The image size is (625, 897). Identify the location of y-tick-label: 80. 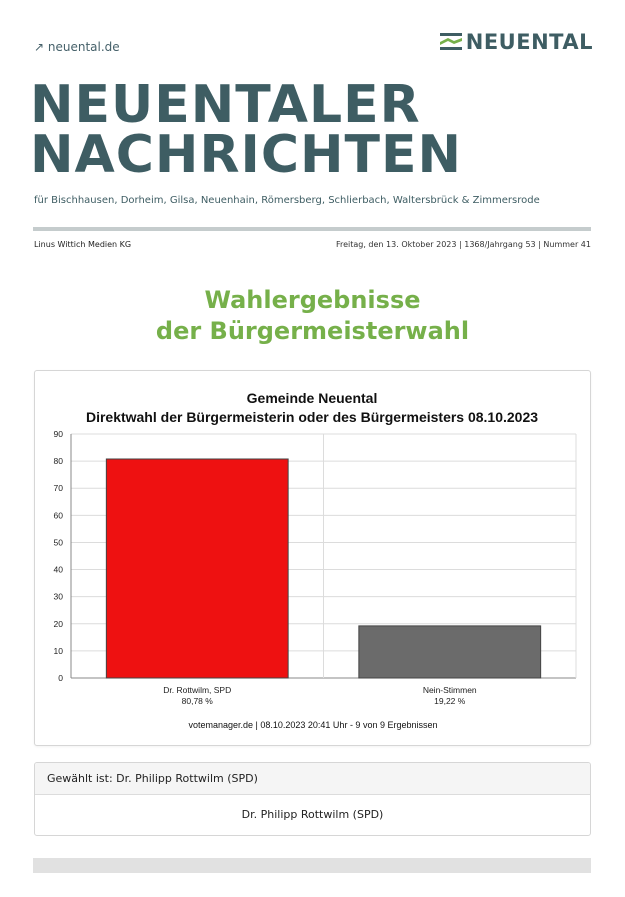
(59, 461).